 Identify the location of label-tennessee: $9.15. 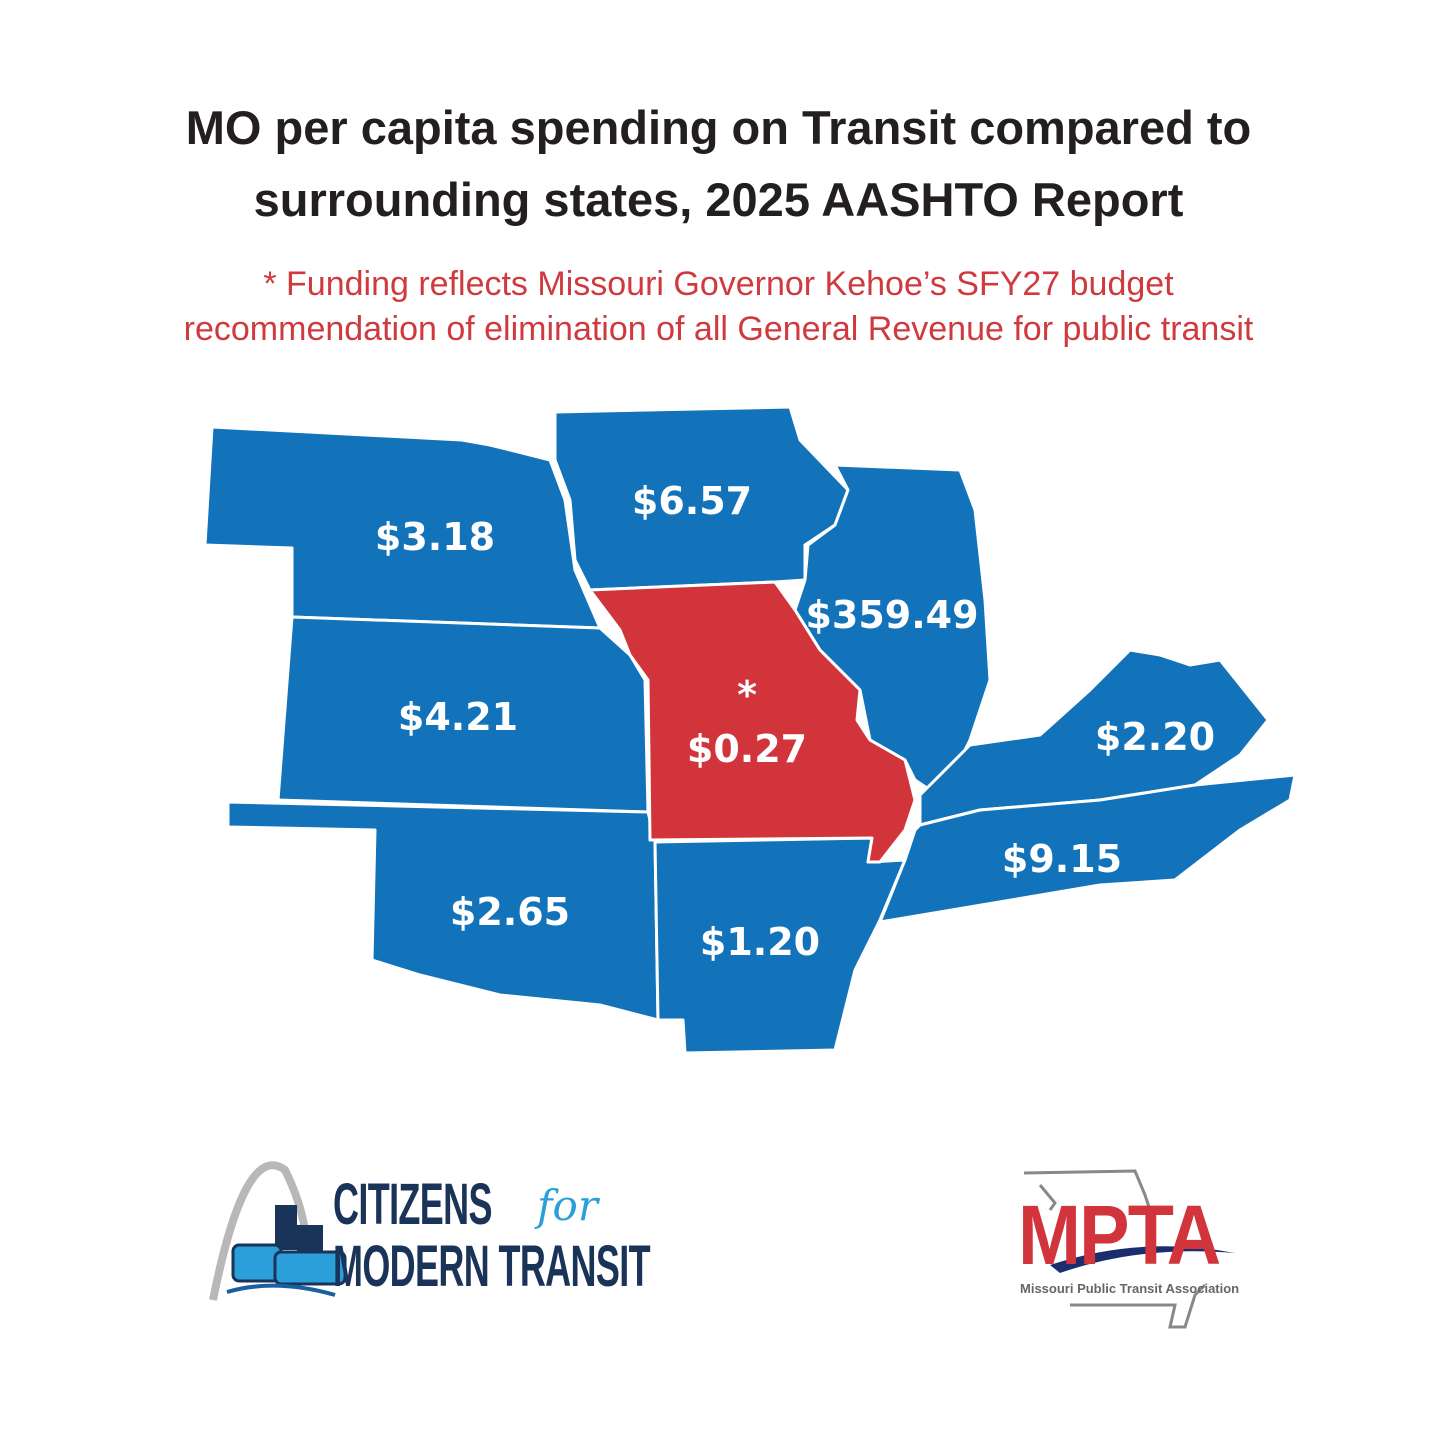
(1062, 859).